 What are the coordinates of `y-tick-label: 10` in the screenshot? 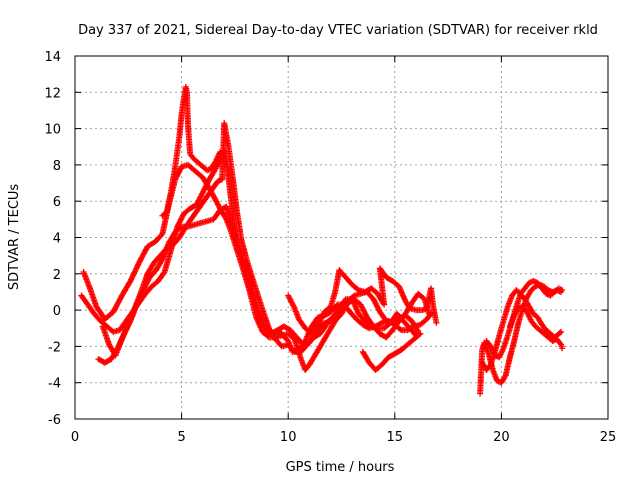 It's located at (52, 130).